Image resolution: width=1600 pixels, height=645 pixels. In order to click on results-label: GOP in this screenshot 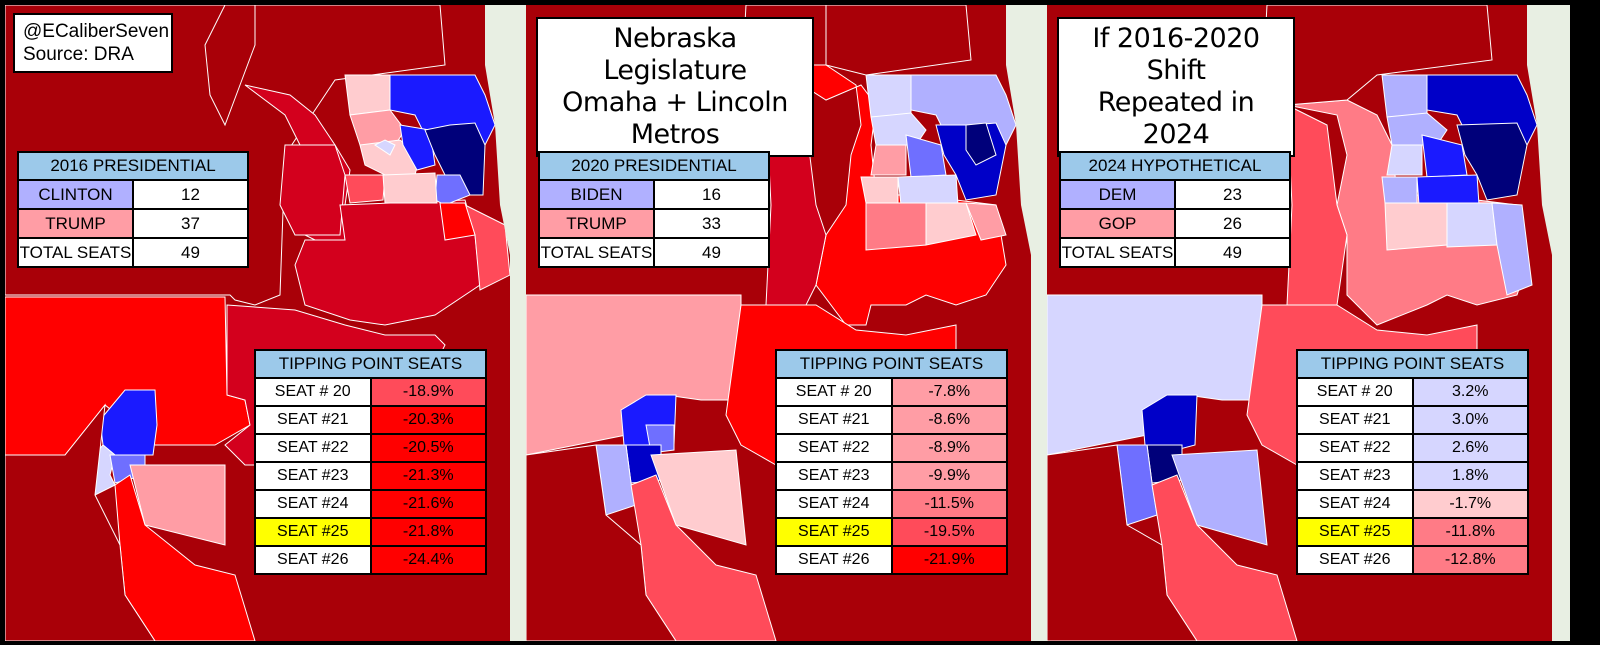, I will do `click(1117, 223)`.